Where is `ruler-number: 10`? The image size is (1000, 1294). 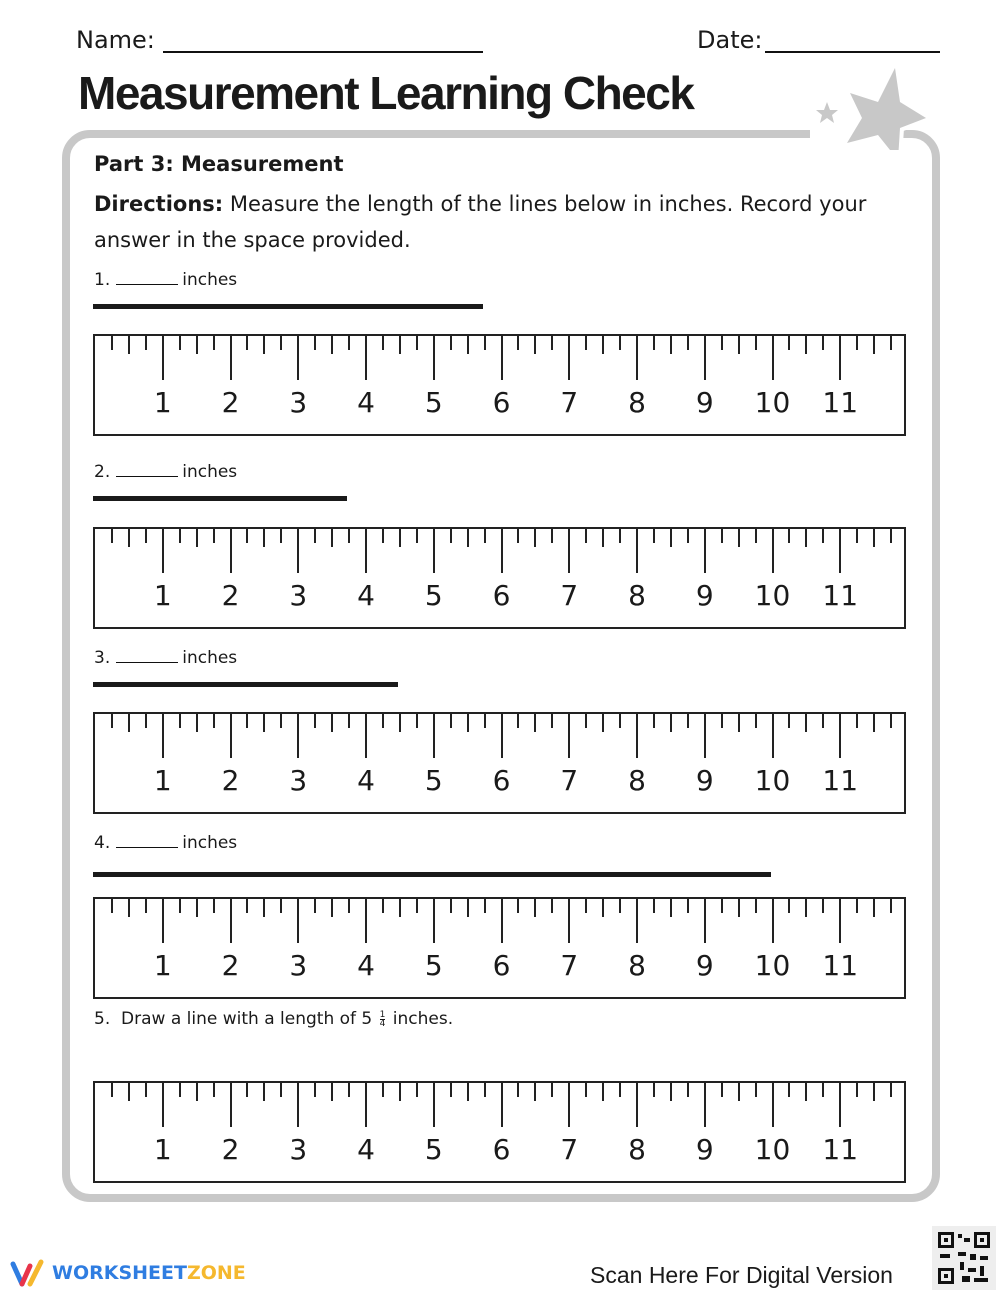 ruler-number: 10 is located at coordinates (772, 402).